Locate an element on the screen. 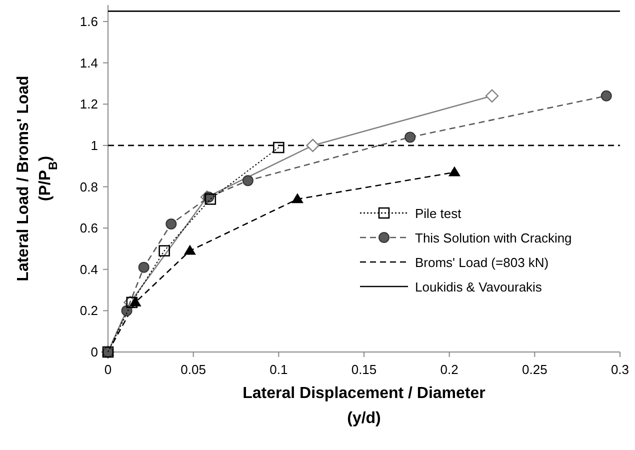 This screenshot has width=635, height=450. x-tick-label: 0.1 is located at coordinates (279, 369).